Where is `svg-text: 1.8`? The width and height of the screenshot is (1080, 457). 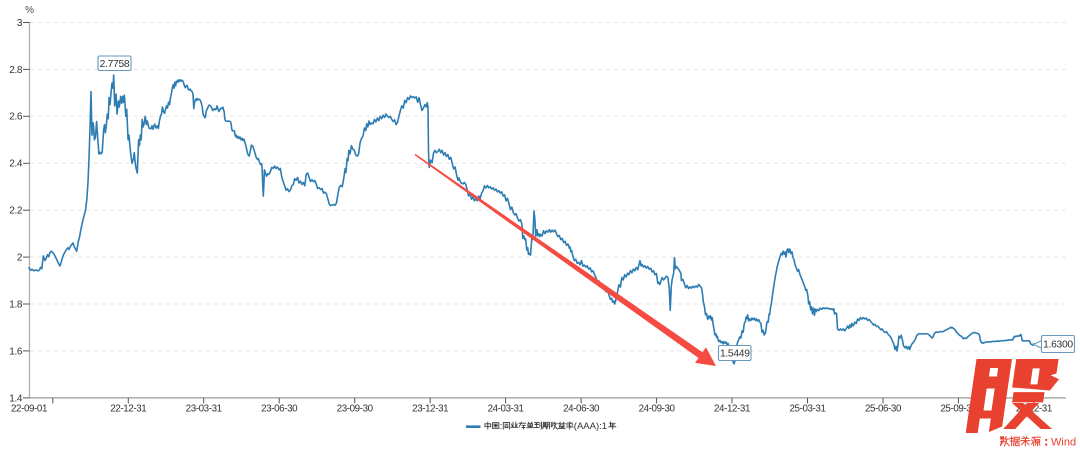
svg-text: 1.8 is located at coordinates (16, 304).